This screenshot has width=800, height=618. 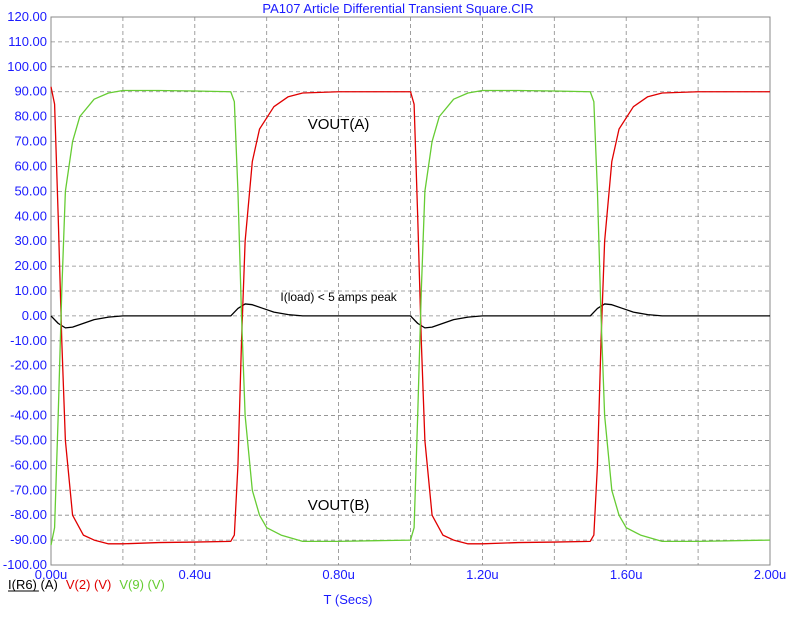 What do you see at coordinates (770, 574) in the screenshot?
I see `x-tick-label: 2.00u` at bounding box center [770, 574].